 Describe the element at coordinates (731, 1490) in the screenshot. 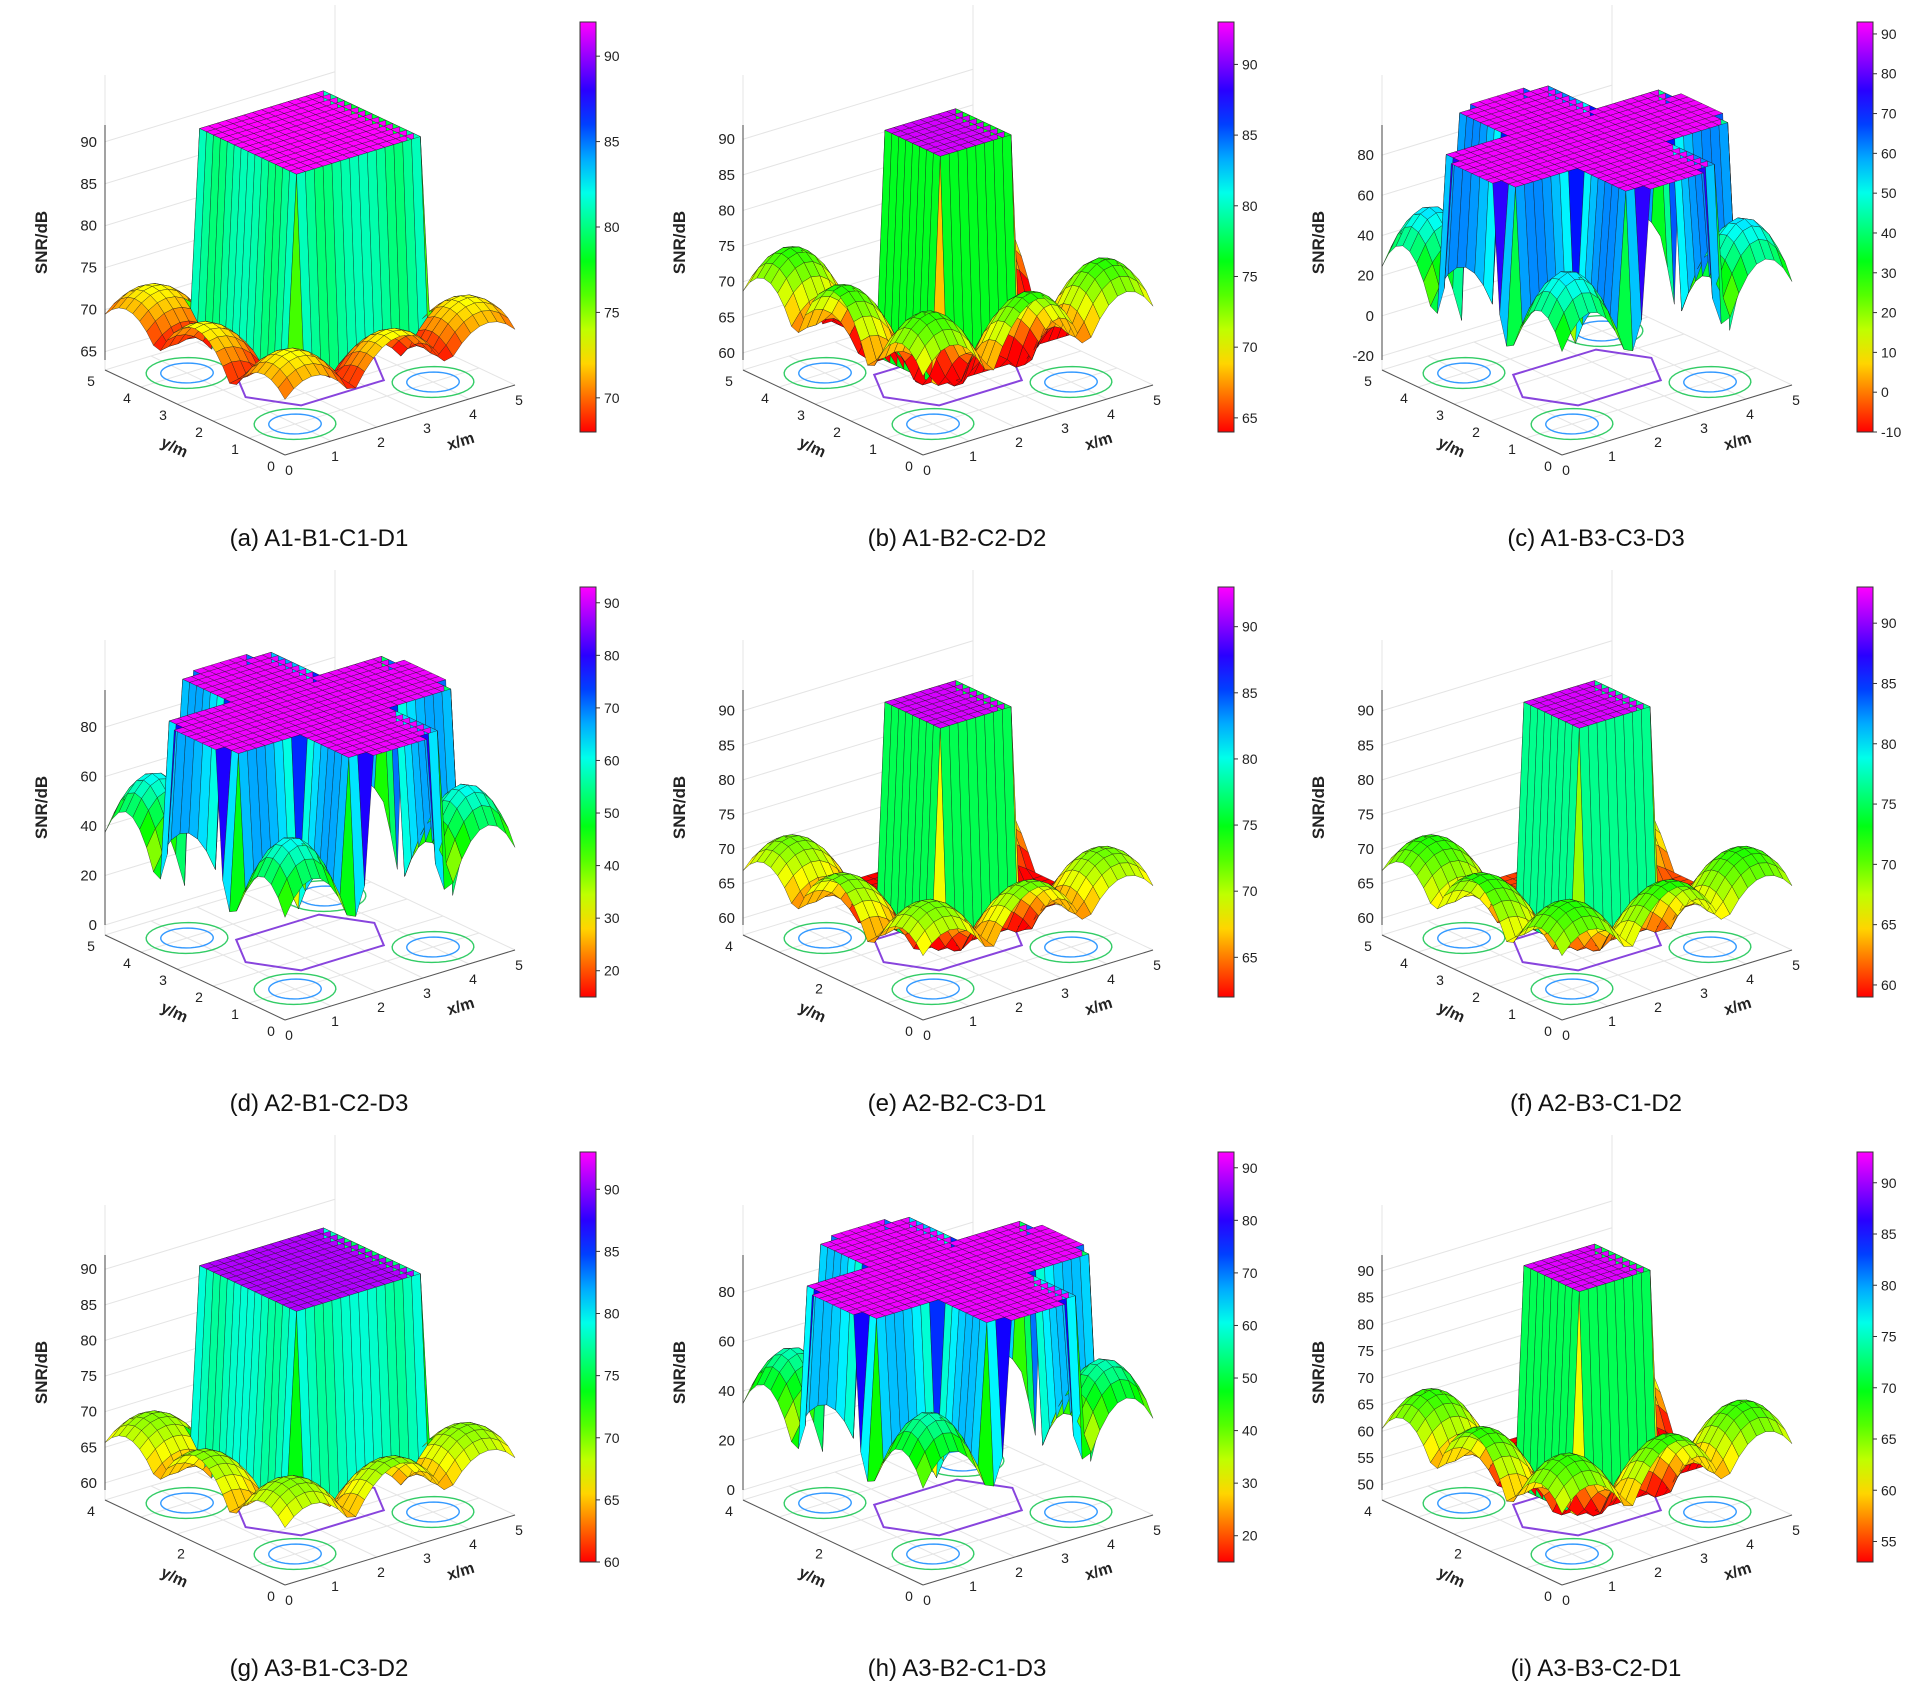

I see `z-tick-label: 0` at that location.